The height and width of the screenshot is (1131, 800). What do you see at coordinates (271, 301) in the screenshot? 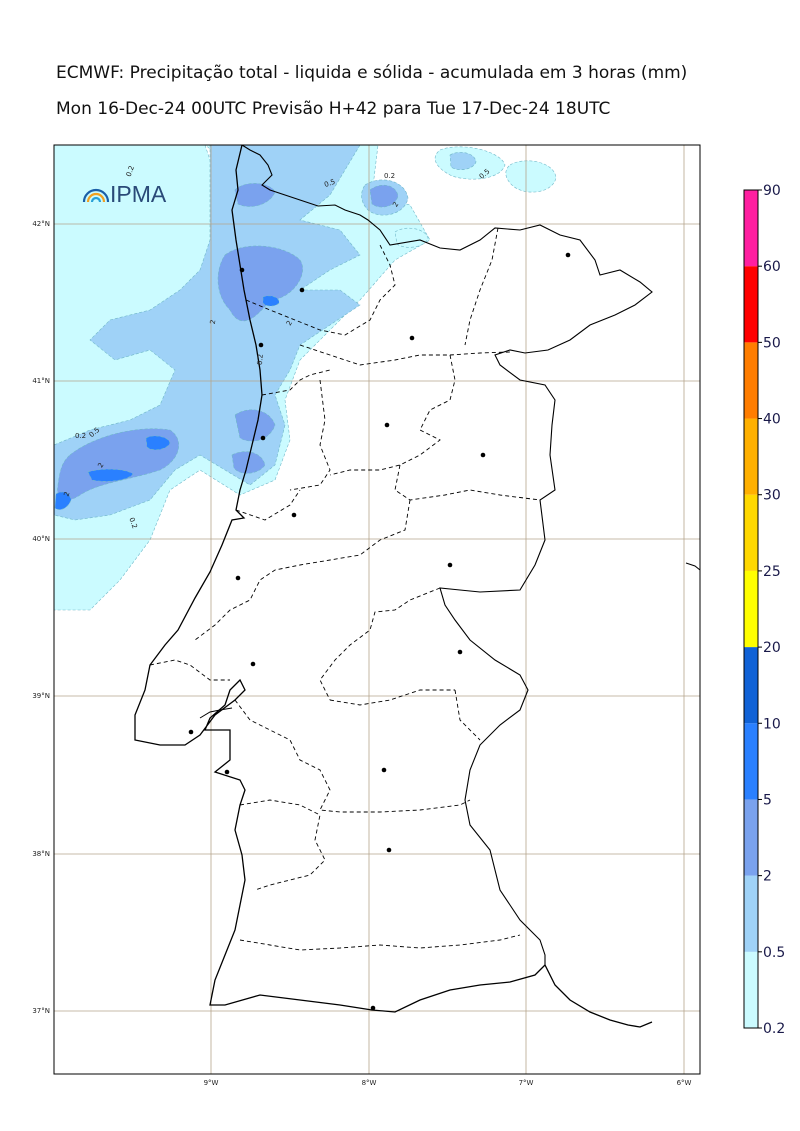
I see `precip-area-5-d` at bounding box center [271, 301].